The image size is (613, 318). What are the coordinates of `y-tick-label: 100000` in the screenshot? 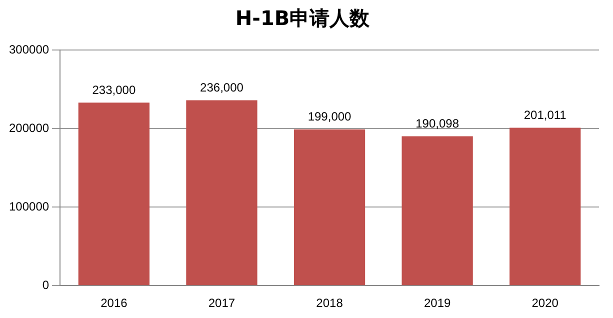 It's located at (29, 206).